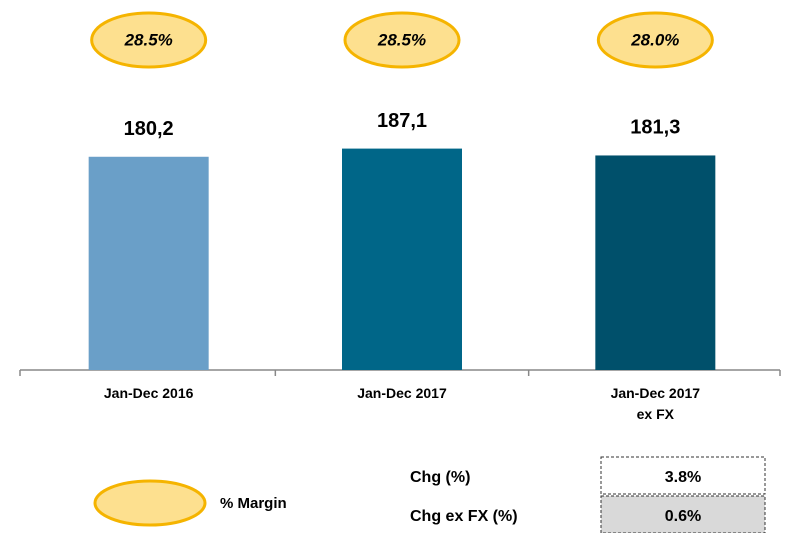  I want to click on value-label: 180,2, so click(149, 129).